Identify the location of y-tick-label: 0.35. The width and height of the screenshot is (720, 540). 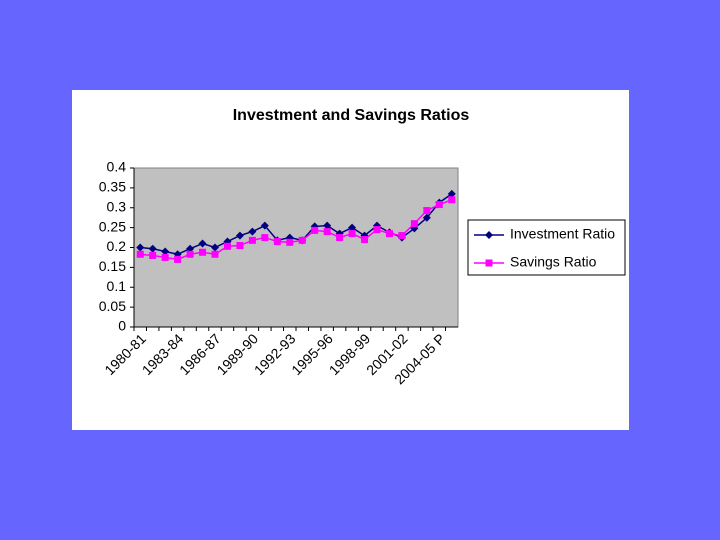
(112, 187).